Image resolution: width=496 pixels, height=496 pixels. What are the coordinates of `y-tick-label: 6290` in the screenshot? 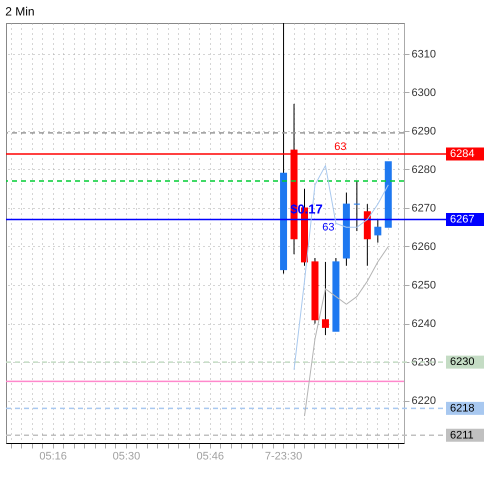 It's located at (424, 131).